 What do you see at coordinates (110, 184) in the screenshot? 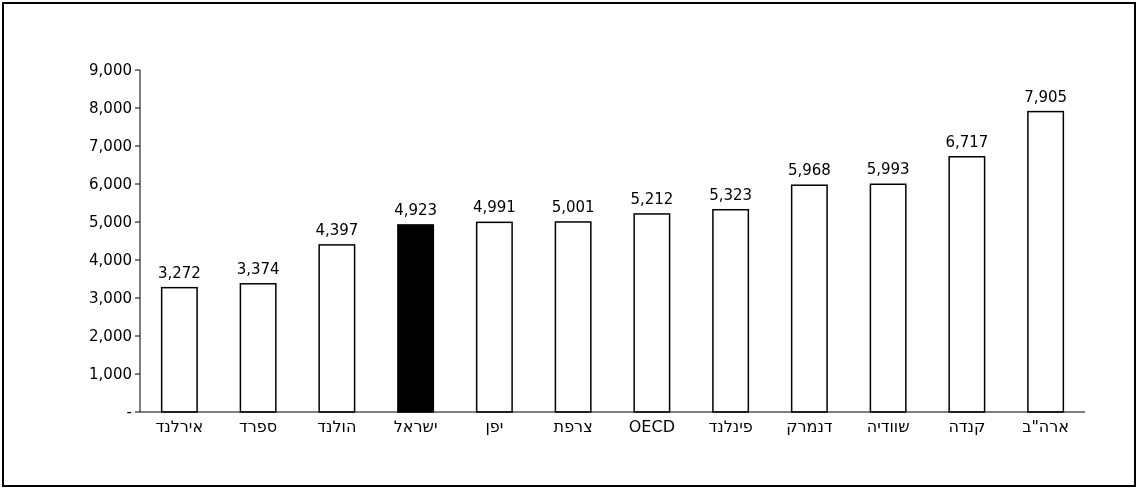
I see `y-tick-label: 6,000` at bounding box center [110, 184].